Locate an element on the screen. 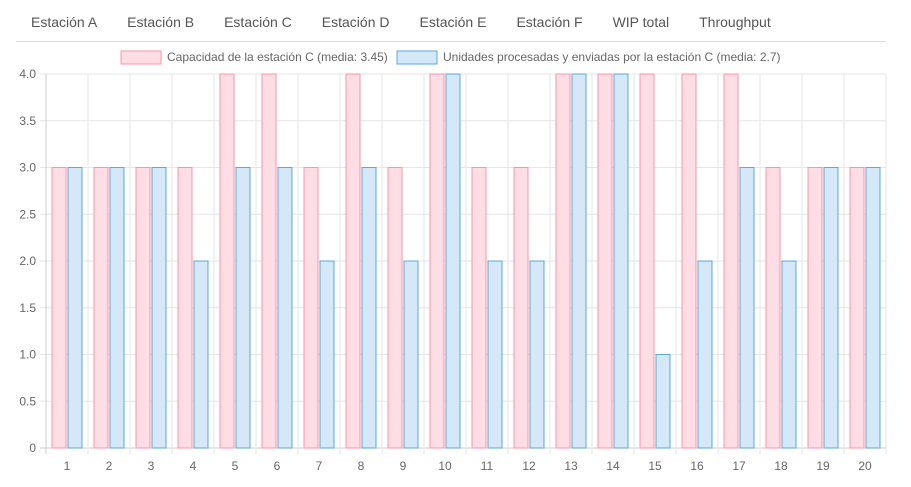  tab-estacion-c: Estación C is located at coordinates (258, 22).